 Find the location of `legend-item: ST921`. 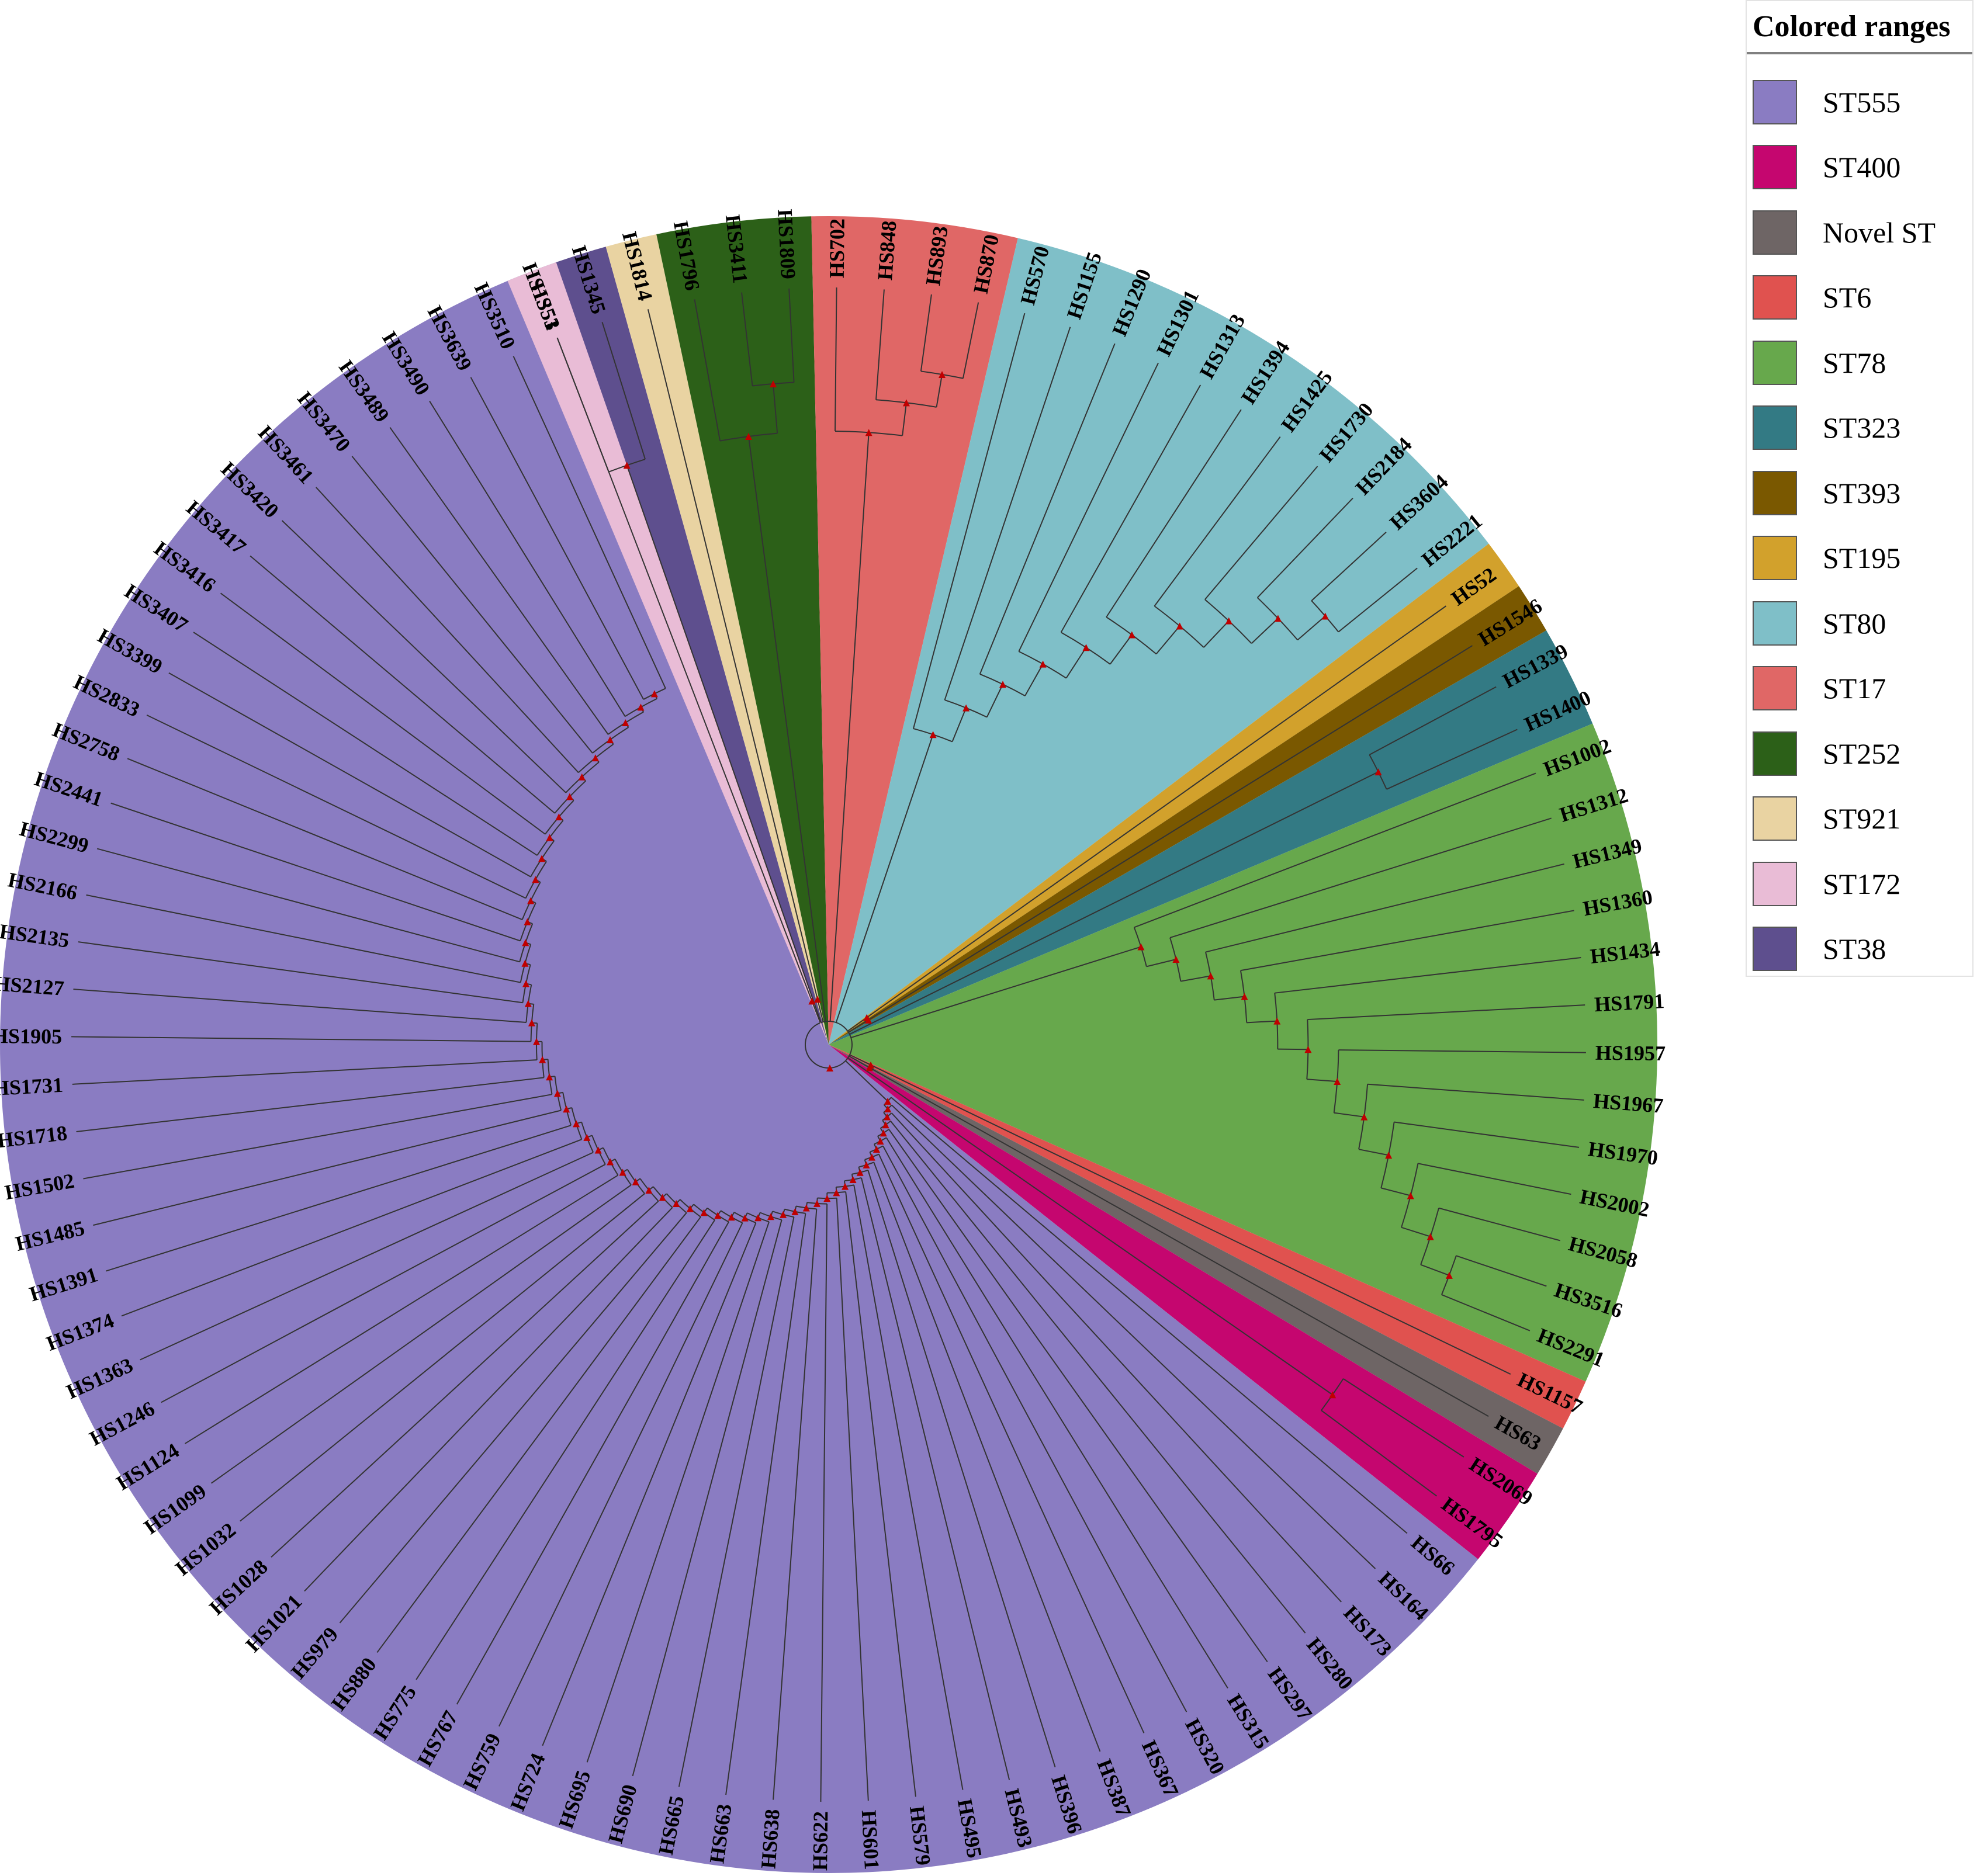

legend-item: ST921 is located at coordinates (1859, 819).